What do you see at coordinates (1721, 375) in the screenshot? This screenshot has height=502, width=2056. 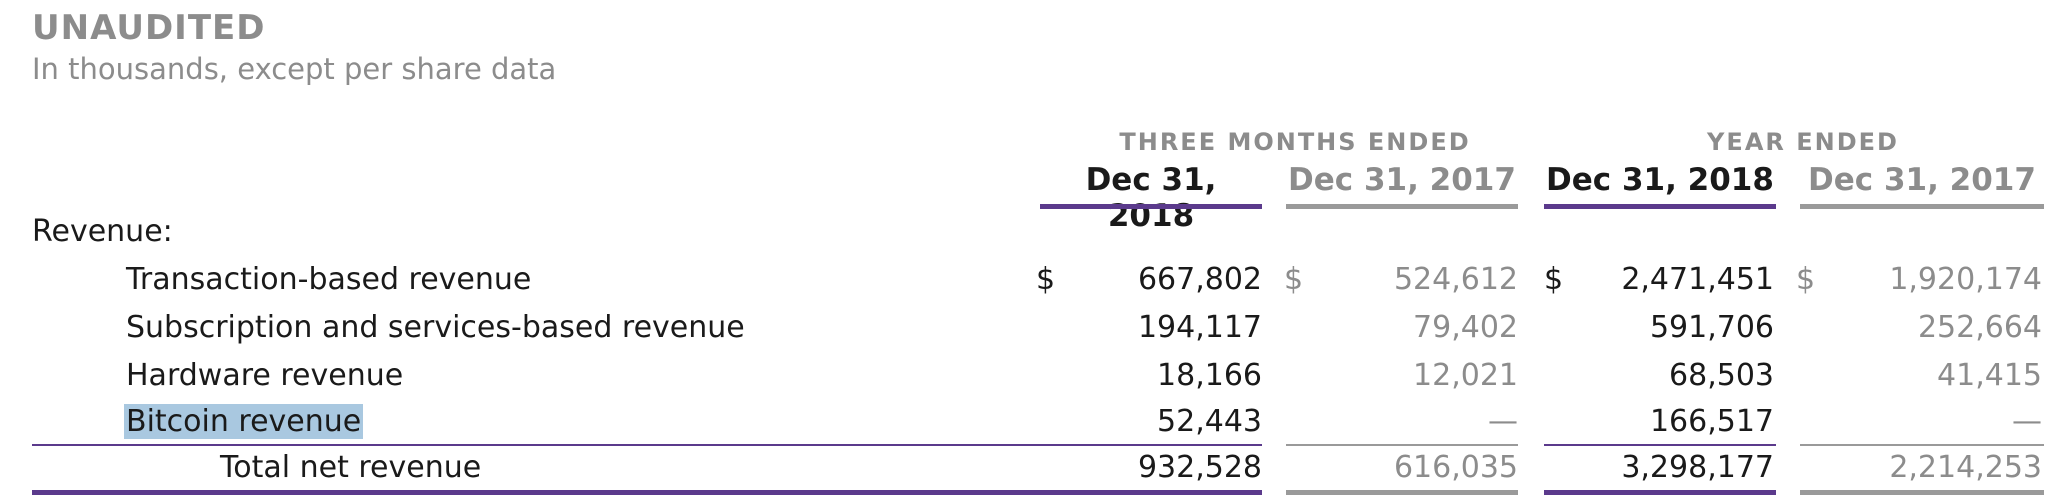 I see `cell-hardware-fy-2018: 68,503` at bounding box center [1721, 375].